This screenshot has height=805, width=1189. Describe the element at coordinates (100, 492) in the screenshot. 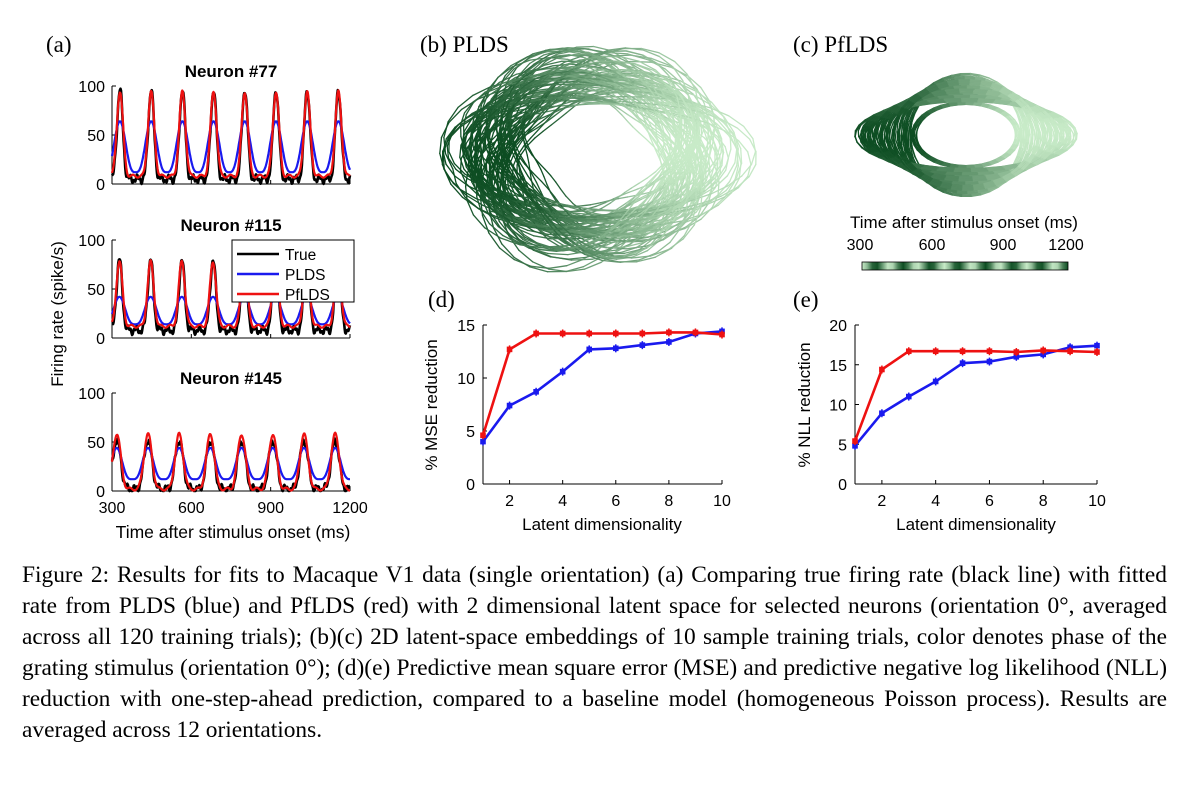

I see `y-tick-label: 0` at that location.